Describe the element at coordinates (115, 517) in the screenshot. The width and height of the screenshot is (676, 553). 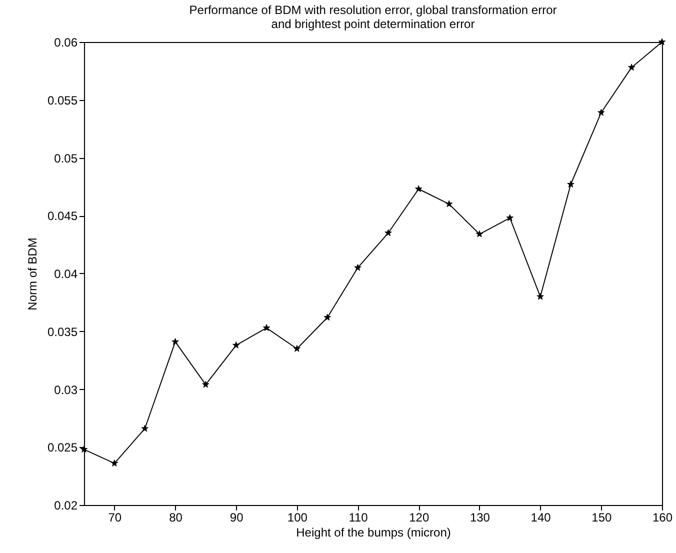
I see `x-tick-label: 70` at that location.